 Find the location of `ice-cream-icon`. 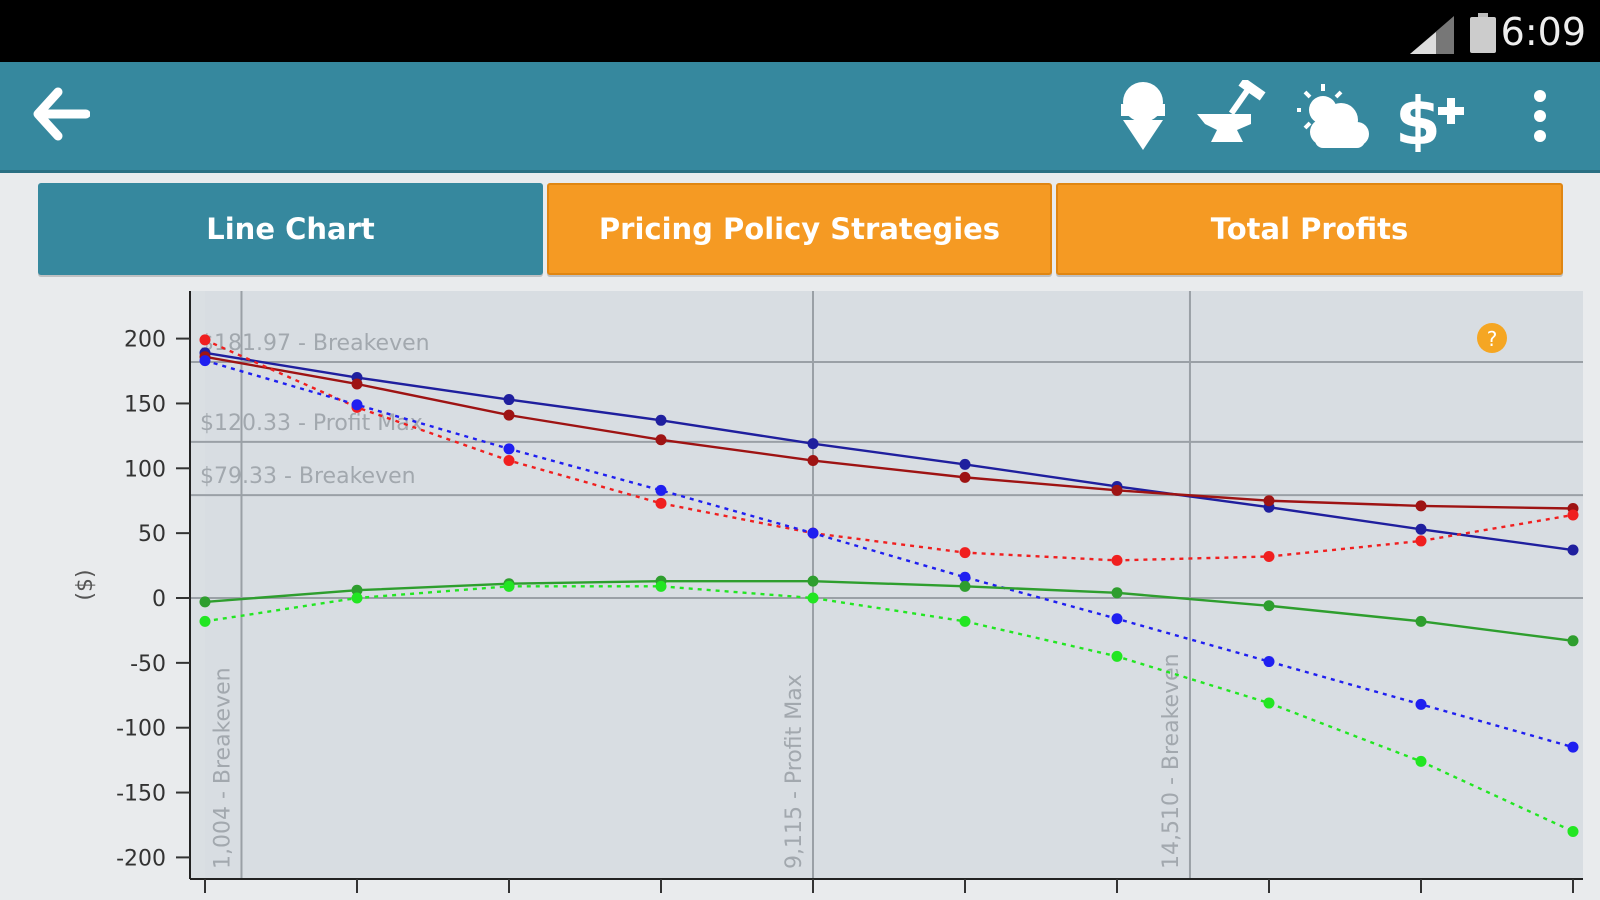

ice-cream-icon is located at coordinates (1143, 116).